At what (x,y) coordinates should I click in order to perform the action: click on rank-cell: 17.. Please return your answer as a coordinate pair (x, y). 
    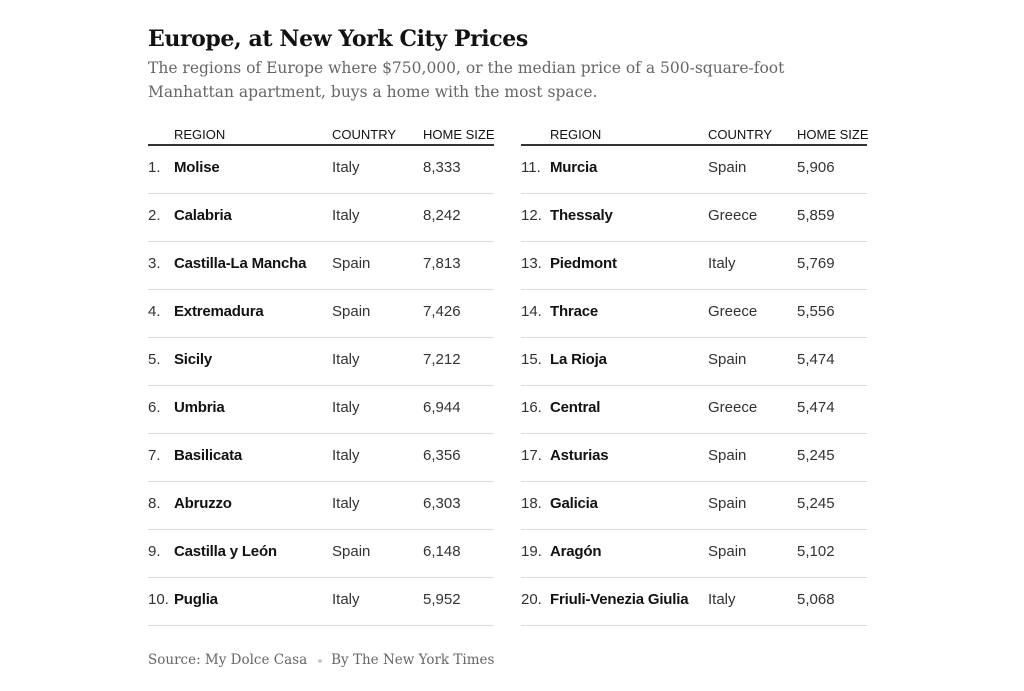
    Looking at the image, I should click on (531, 455).